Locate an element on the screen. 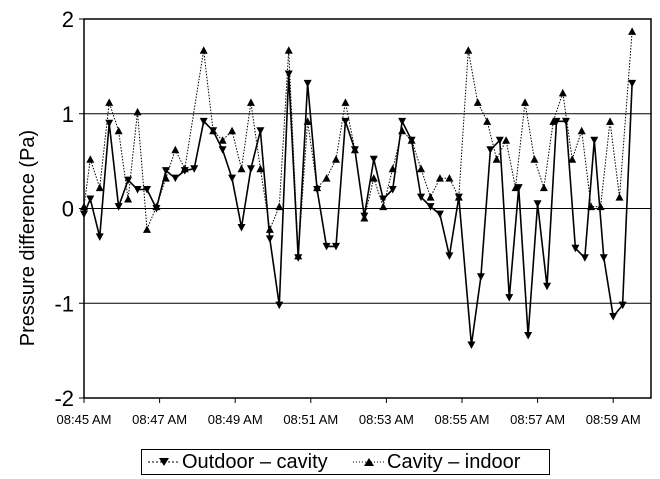 This screenshot has width=660, height=479. y-axis-ticks: -2 -1 0 1 2 is located at coordinates (69, 209).